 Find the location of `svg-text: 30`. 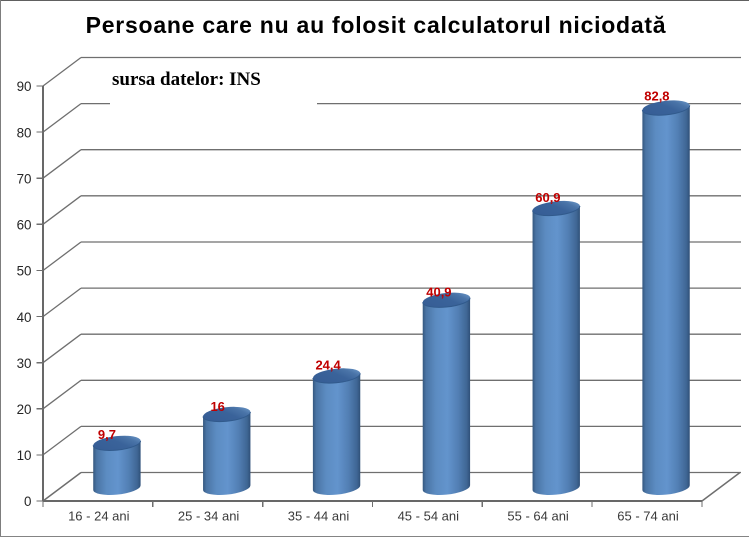

svg-text: 30 is located at coordinates (24, 363).